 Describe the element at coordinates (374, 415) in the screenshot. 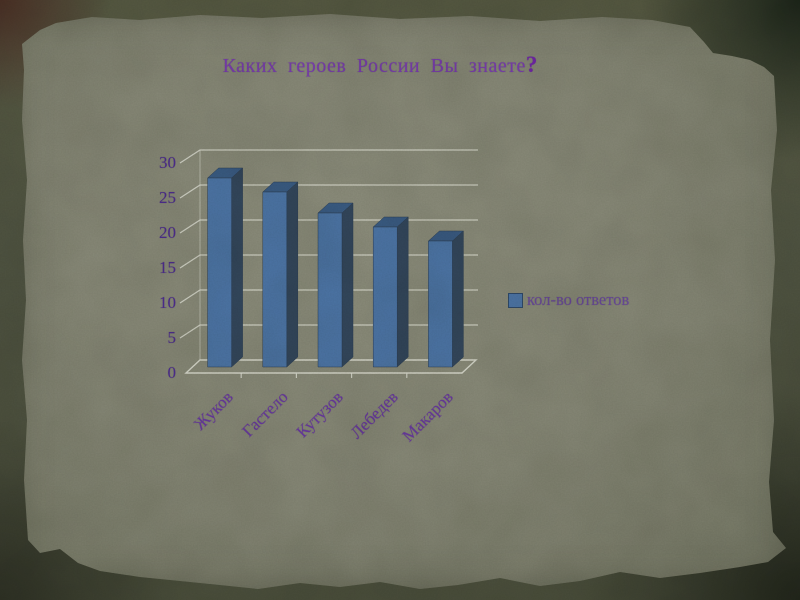

I see `category-label: Лебедев` at that location.